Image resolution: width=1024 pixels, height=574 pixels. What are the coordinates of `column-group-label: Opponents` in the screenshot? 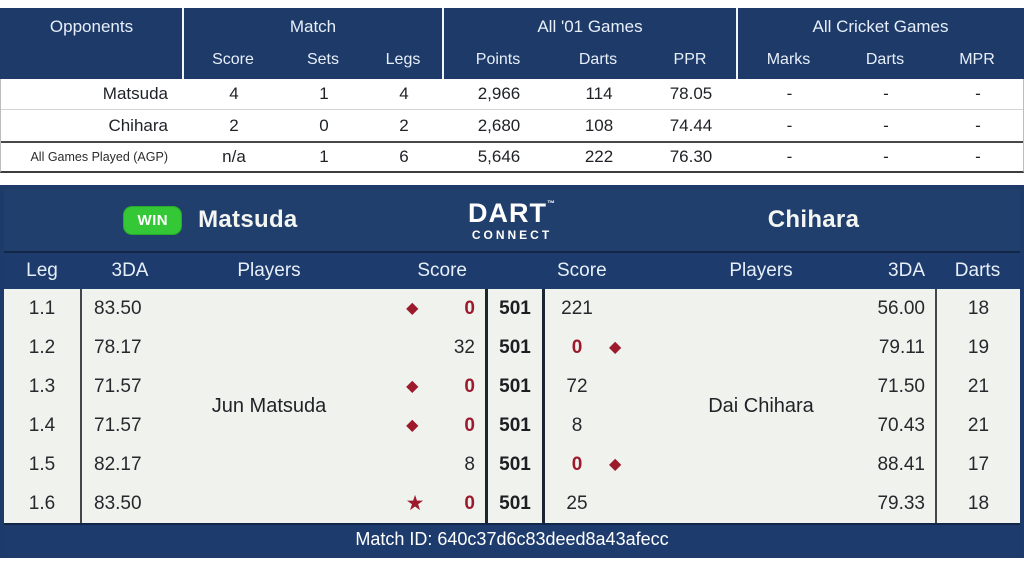 It's located at (91, 26).